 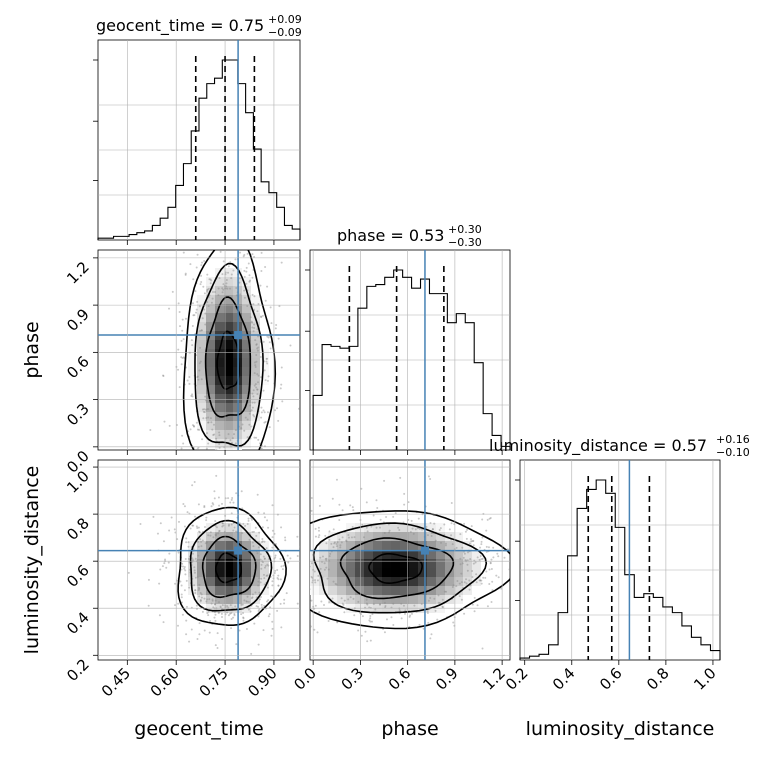 What do you see at coordinates (78, 670) in the screenshot?
I see `y-tick-label-luminosity_distance: 0.2` at bounding box center [78, 670].